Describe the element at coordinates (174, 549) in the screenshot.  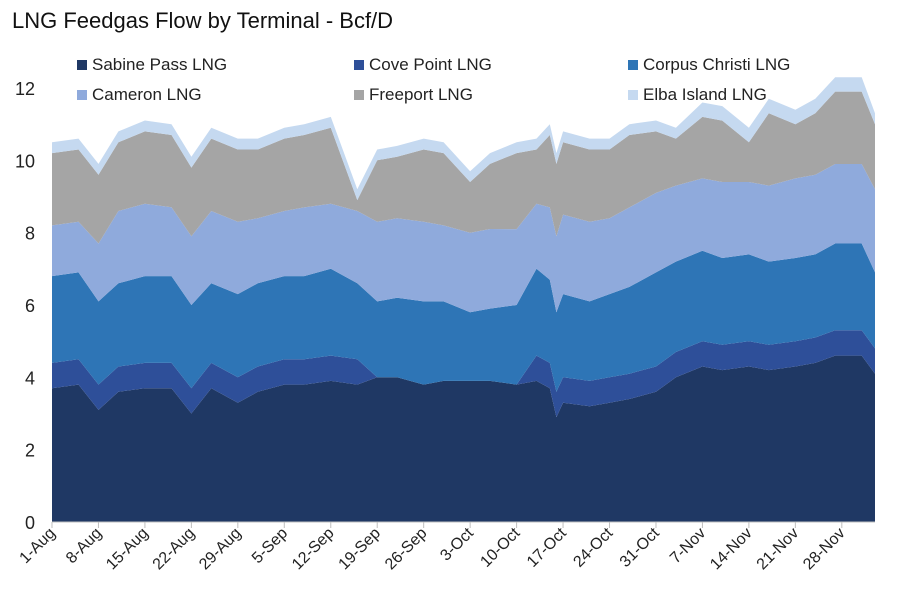
I see `x-tick-label: 22-Aug` at that location.